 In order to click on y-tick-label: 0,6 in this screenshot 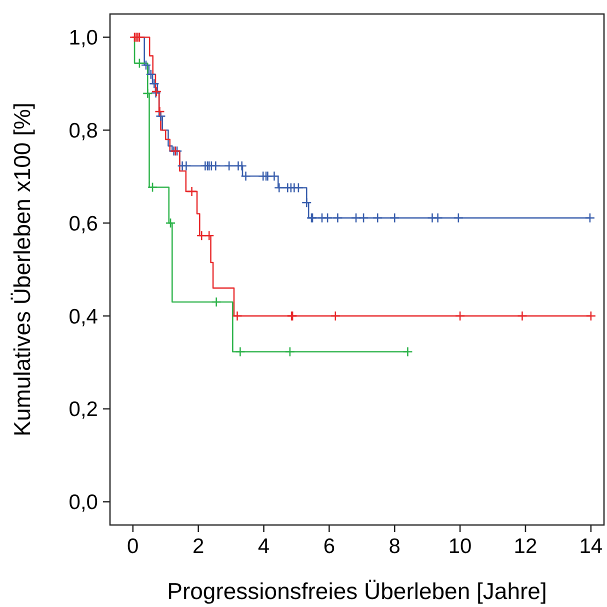, I will do `click(83, 224)`.